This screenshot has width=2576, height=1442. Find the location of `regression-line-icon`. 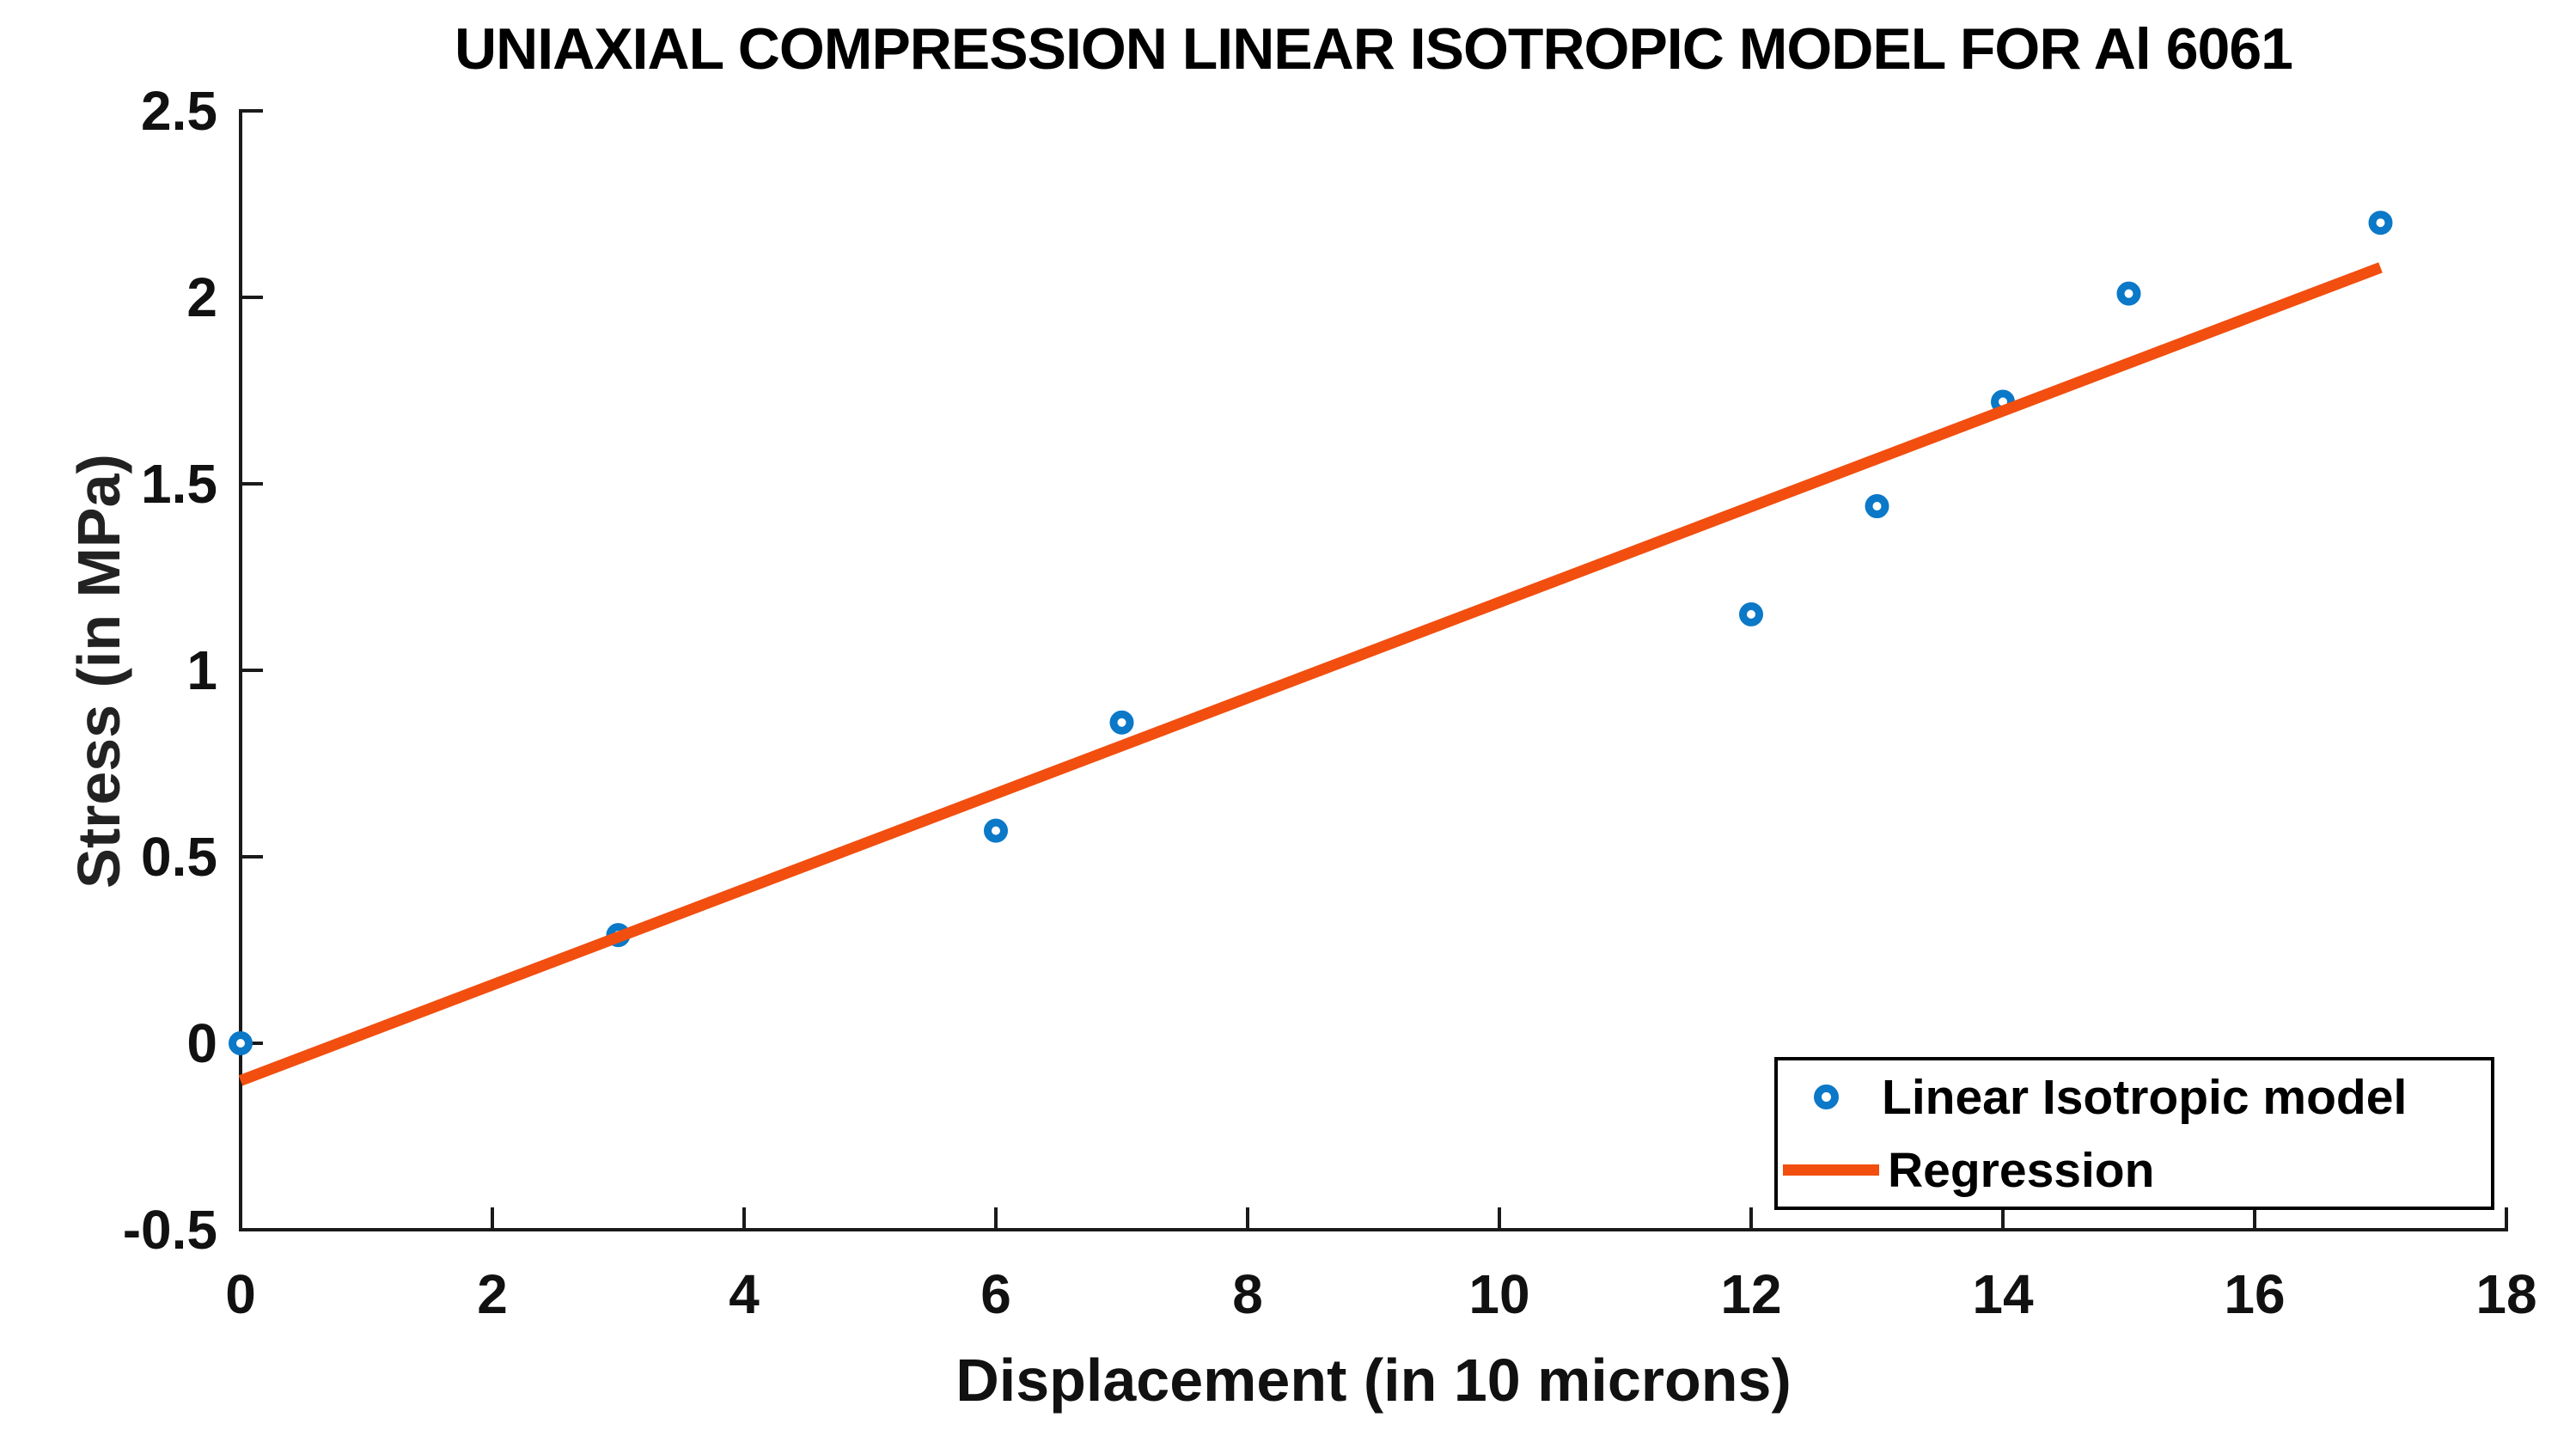

regression-line-icon is located at coordinates (1831, 1170).